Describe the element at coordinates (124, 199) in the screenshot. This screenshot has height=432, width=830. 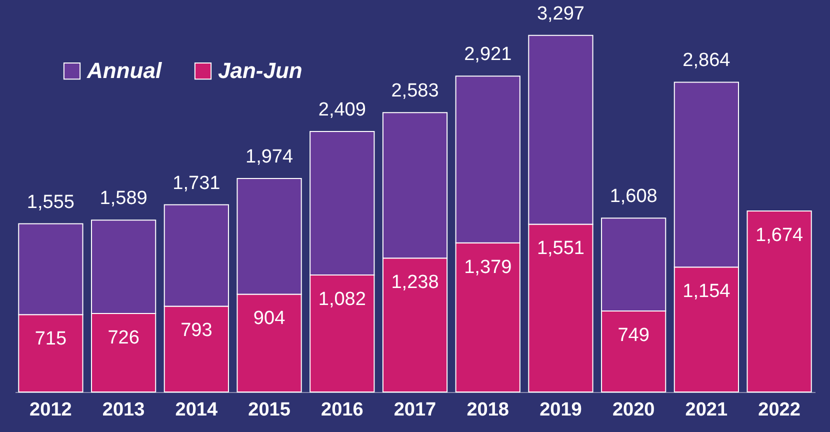
I see `total-label: 1,589` at that location.